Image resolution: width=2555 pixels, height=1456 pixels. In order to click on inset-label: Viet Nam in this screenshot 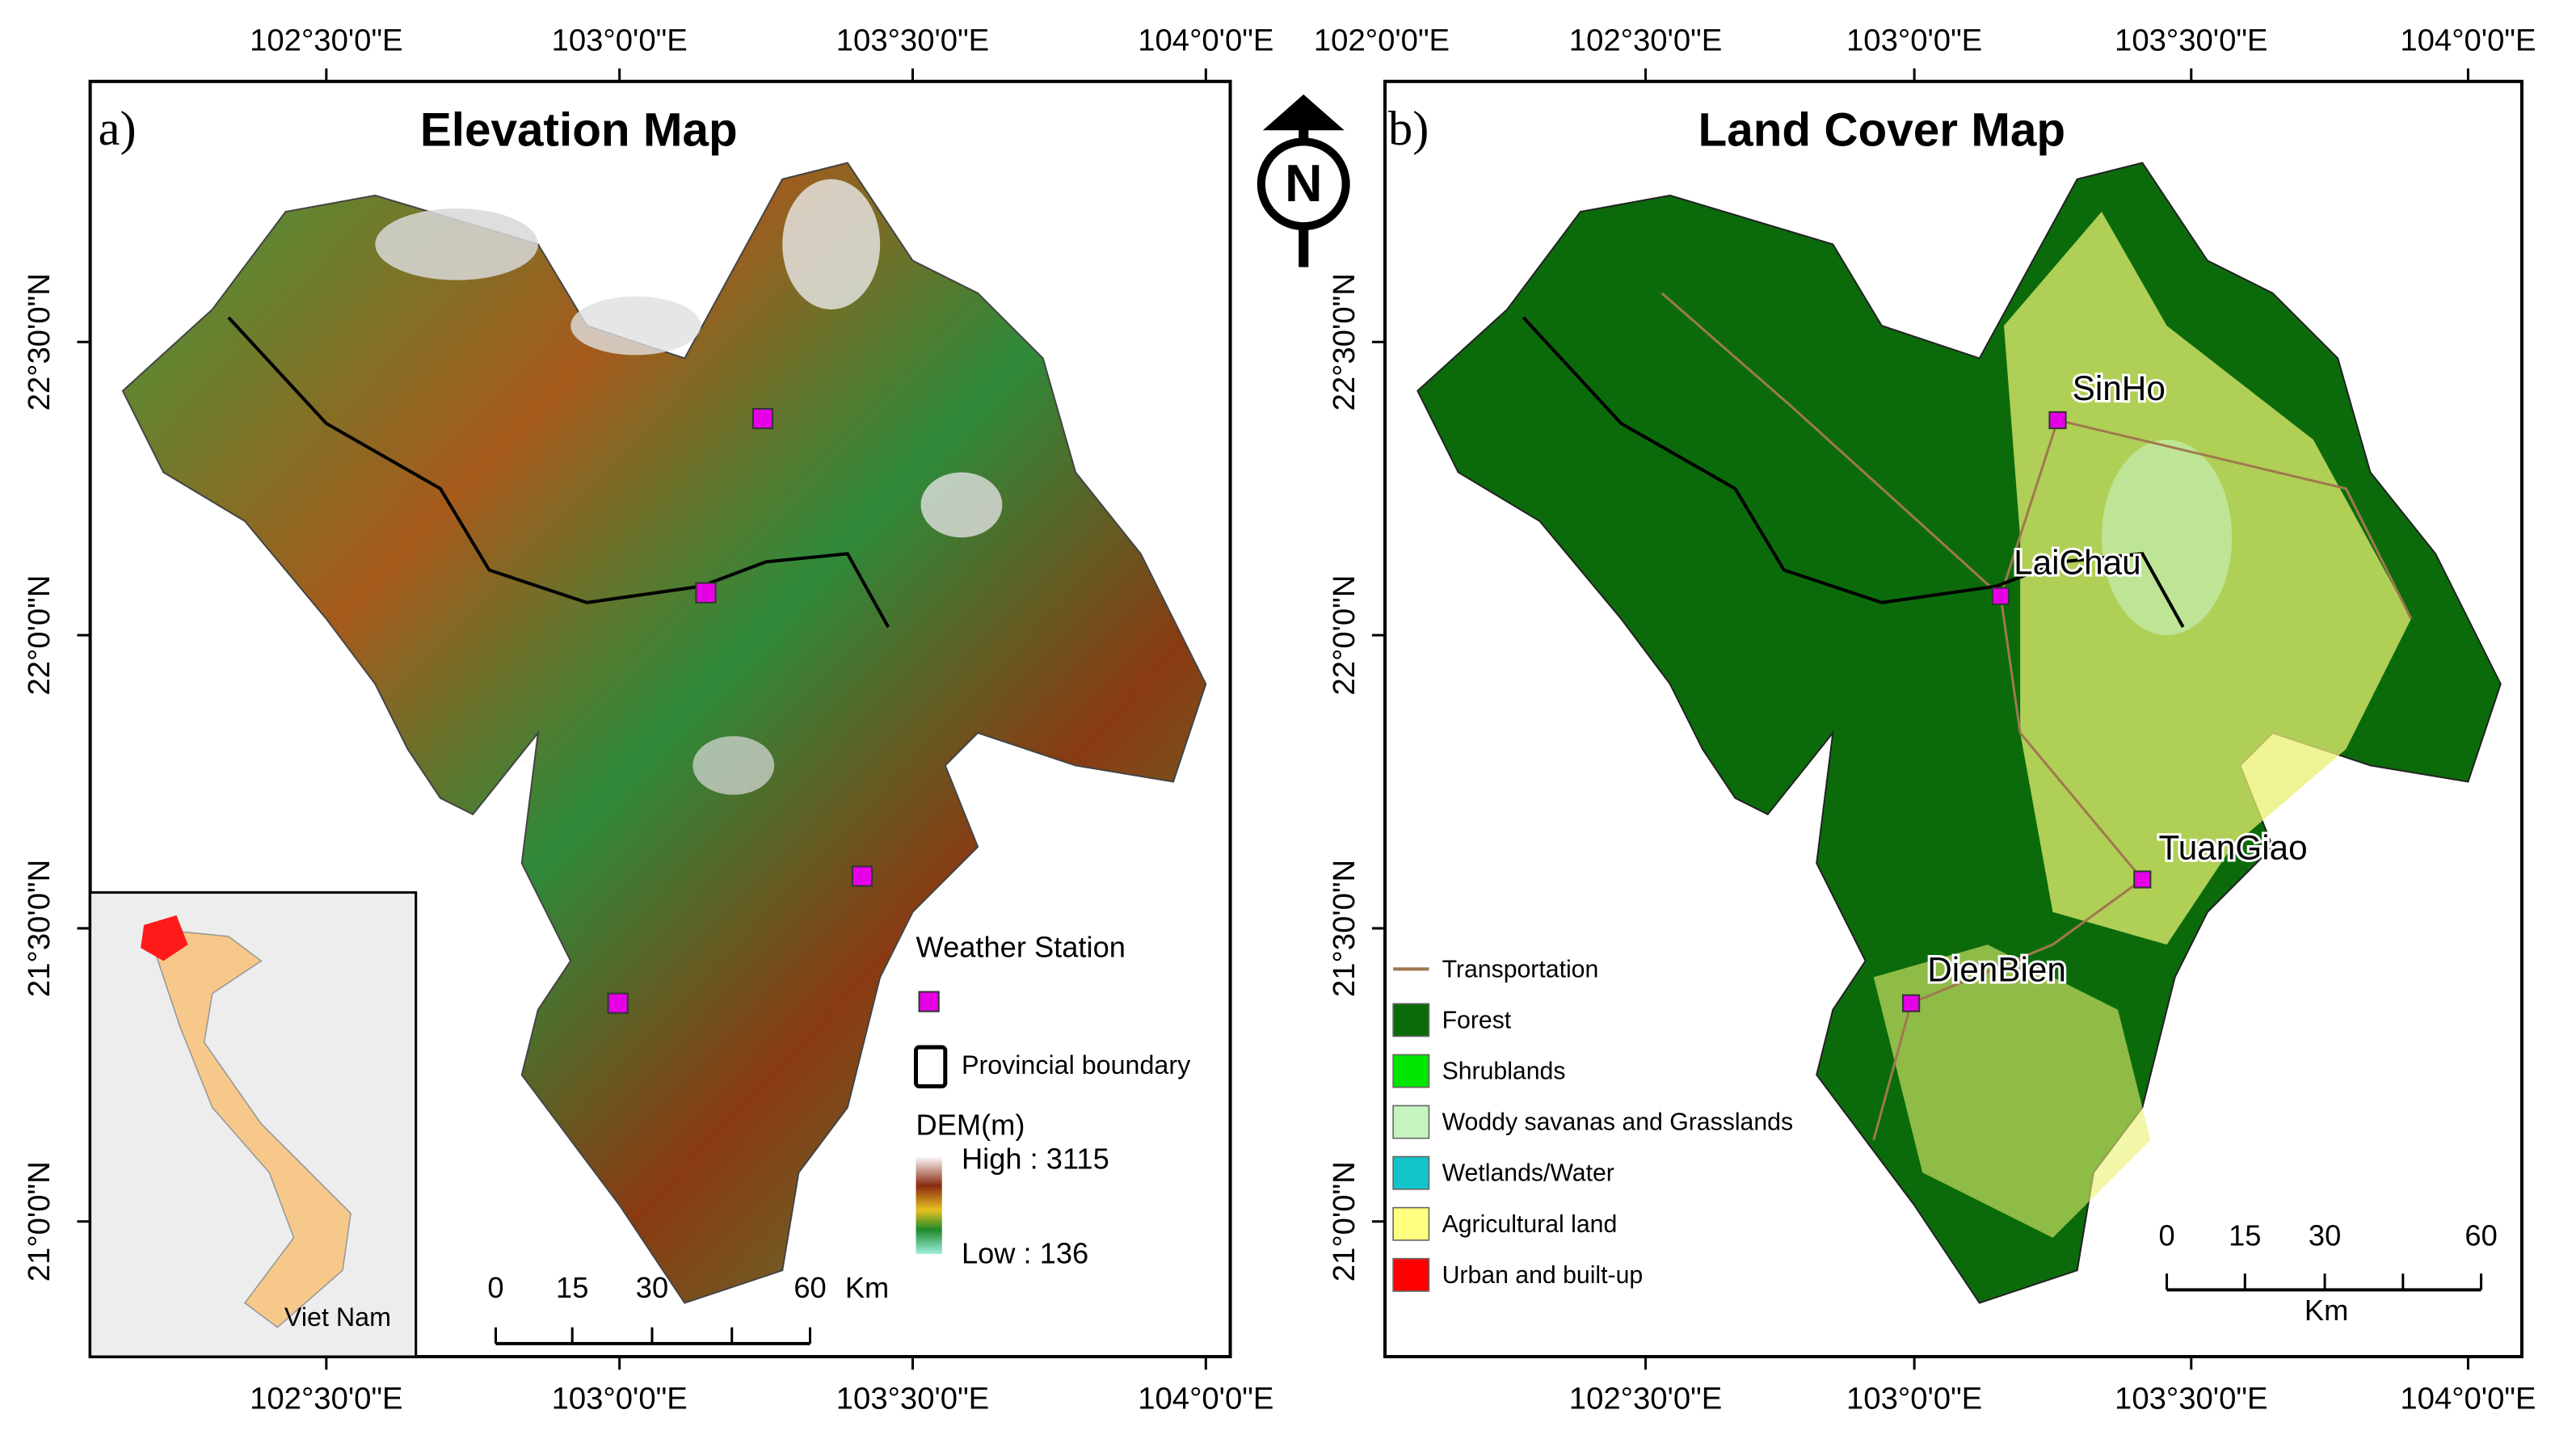, I will do `click(337, 1317)`.